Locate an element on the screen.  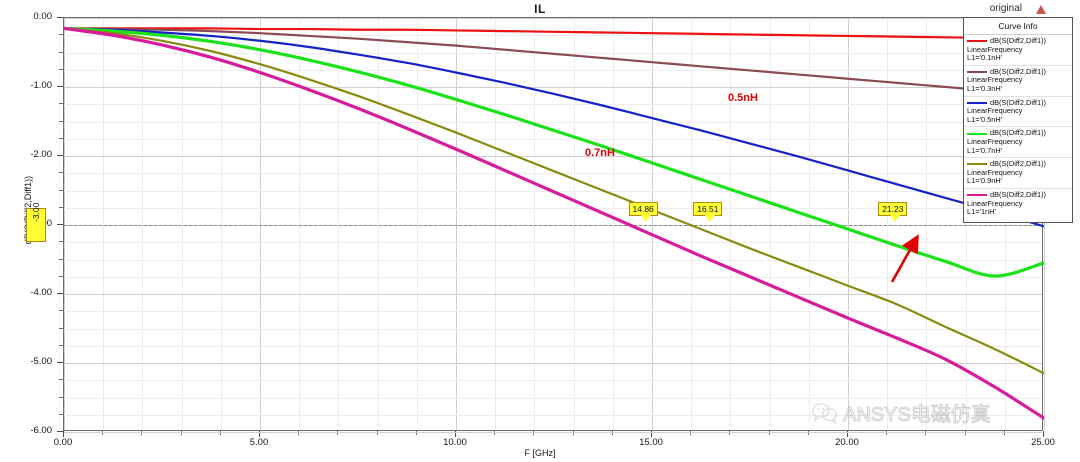
data-marker-label: 14.86 is located at coordinates (643, 209).